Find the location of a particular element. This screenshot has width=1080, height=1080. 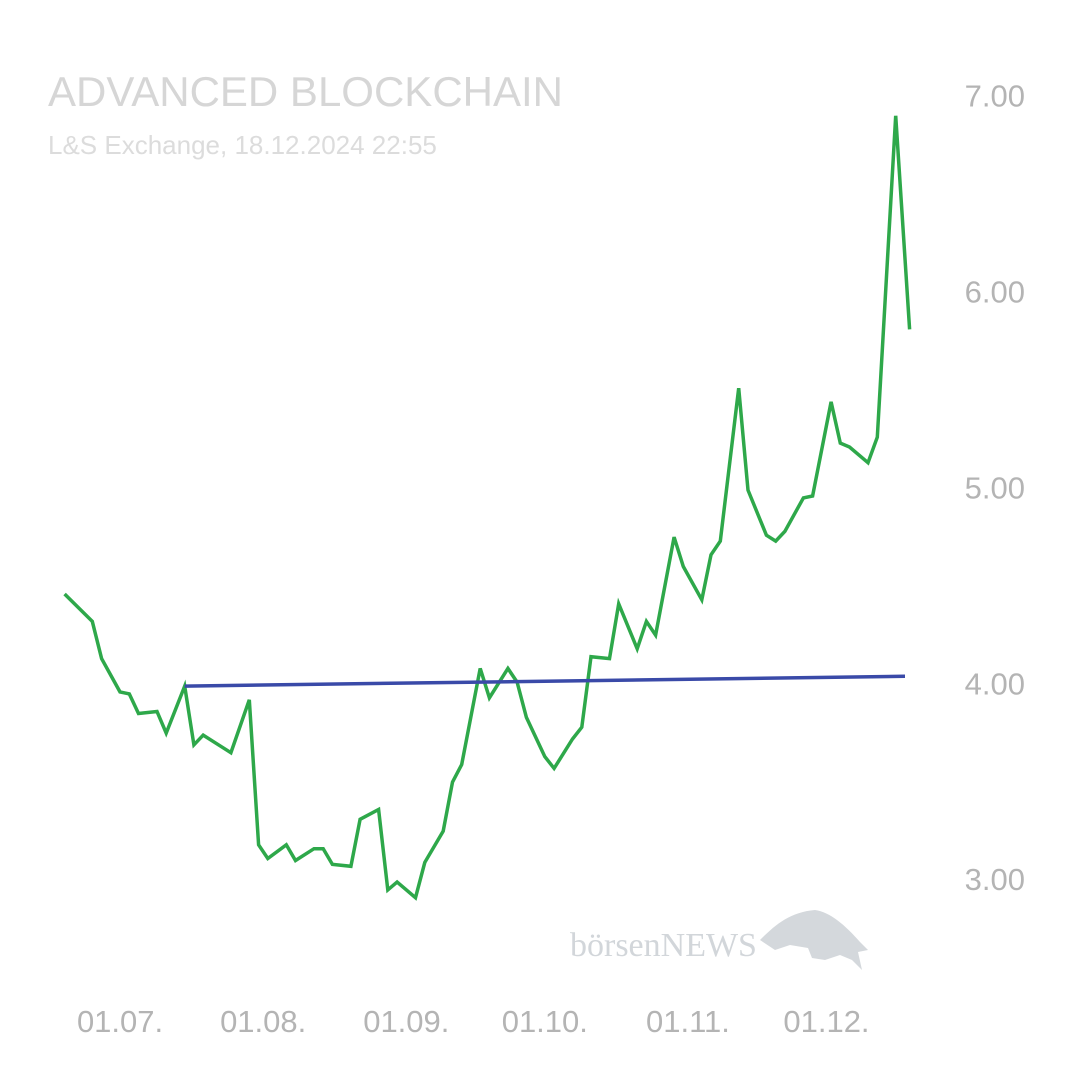

x-tick-label: 01.12. is located at coordinates (826, 1021).